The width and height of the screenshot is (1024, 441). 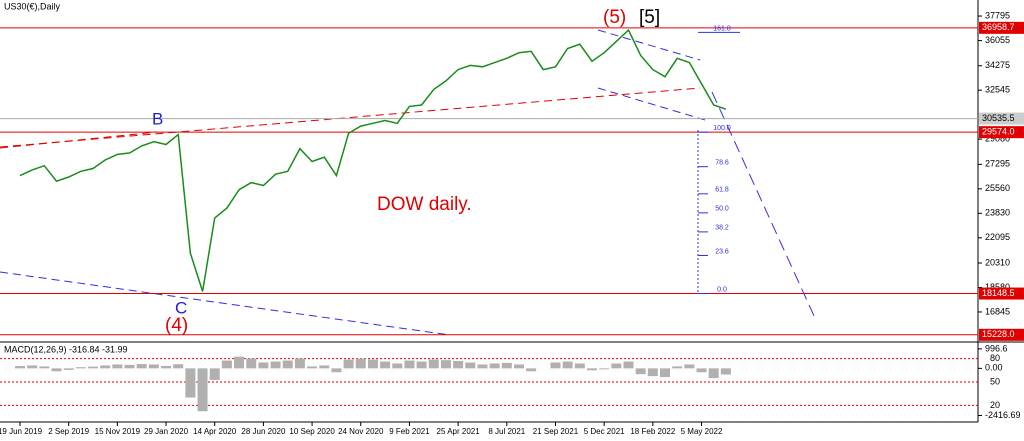 What do you see at coordinates (998, 132) in the screenshot?
I see `price-tag-label: 29574.0` at bounding box center [998, 132].